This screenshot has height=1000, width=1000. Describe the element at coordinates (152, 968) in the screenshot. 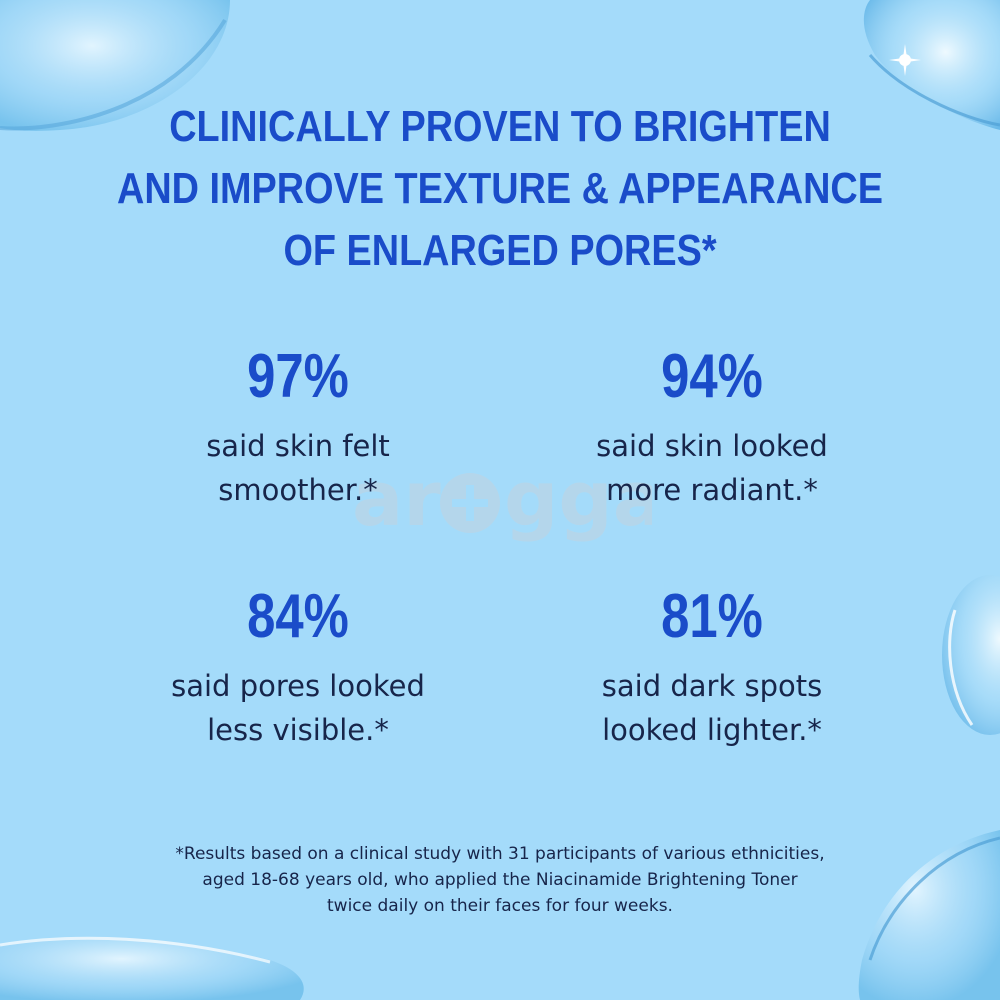

I see `droplet-bottom-left` at that location.